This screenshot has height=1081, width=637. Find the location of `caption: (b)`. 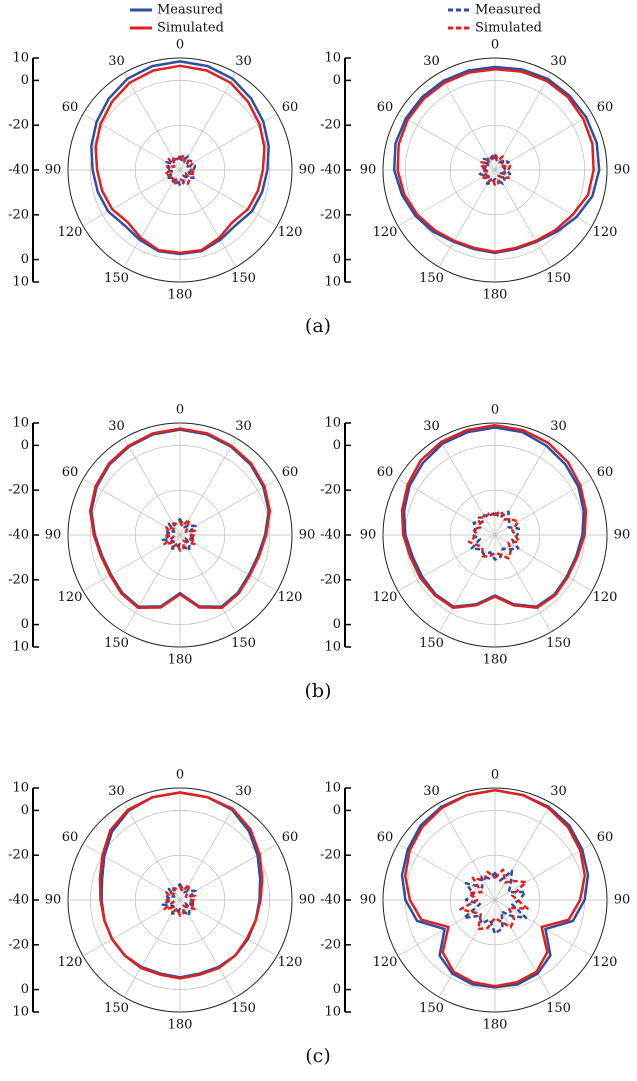

caption: (b) is located at coordinates (318, 691).